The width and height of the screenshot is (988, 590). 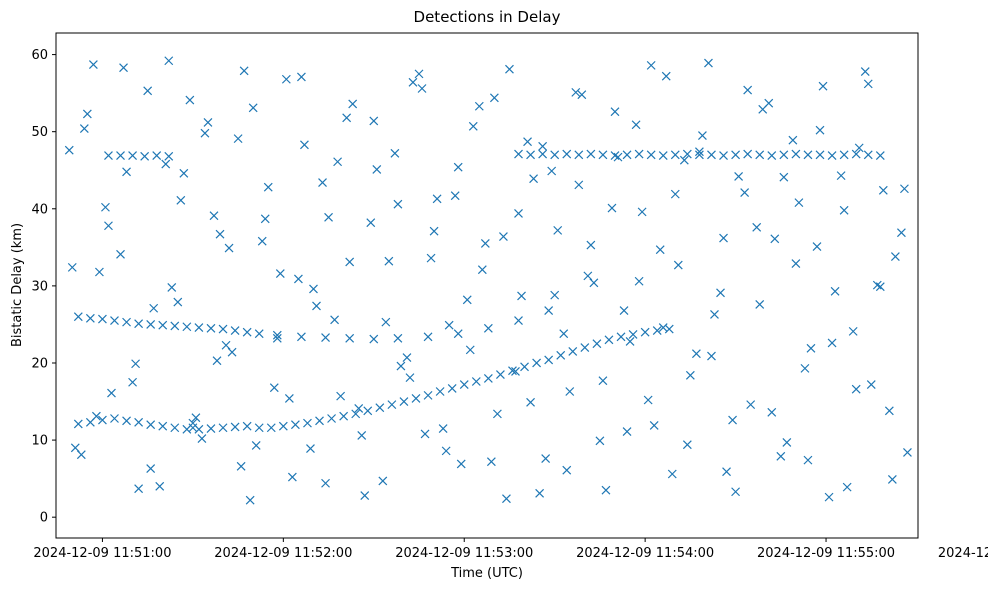 What do you see at coordinates (486, 573) in the screenshot?
I see `x-axis-label: Time (UTC)` at bounding box center [486, 573].